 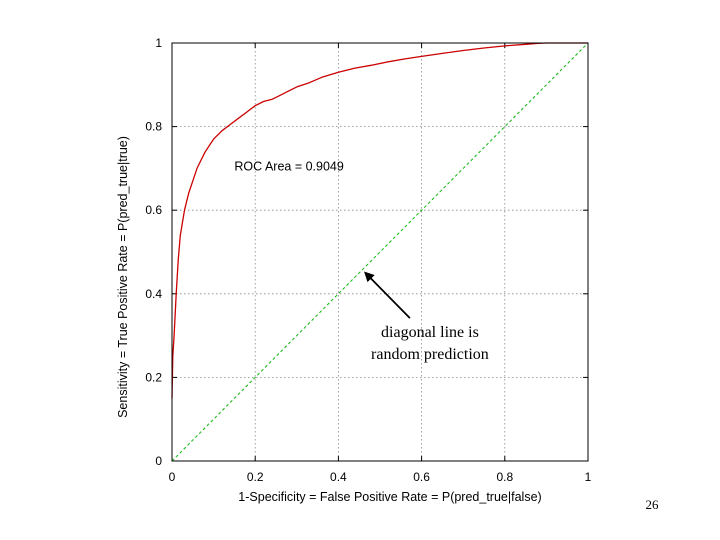 What do you see at coordinates (153, 294) in the screenshot?
I see `y-tick-label: 0.4` at bounding box center [153, 294].